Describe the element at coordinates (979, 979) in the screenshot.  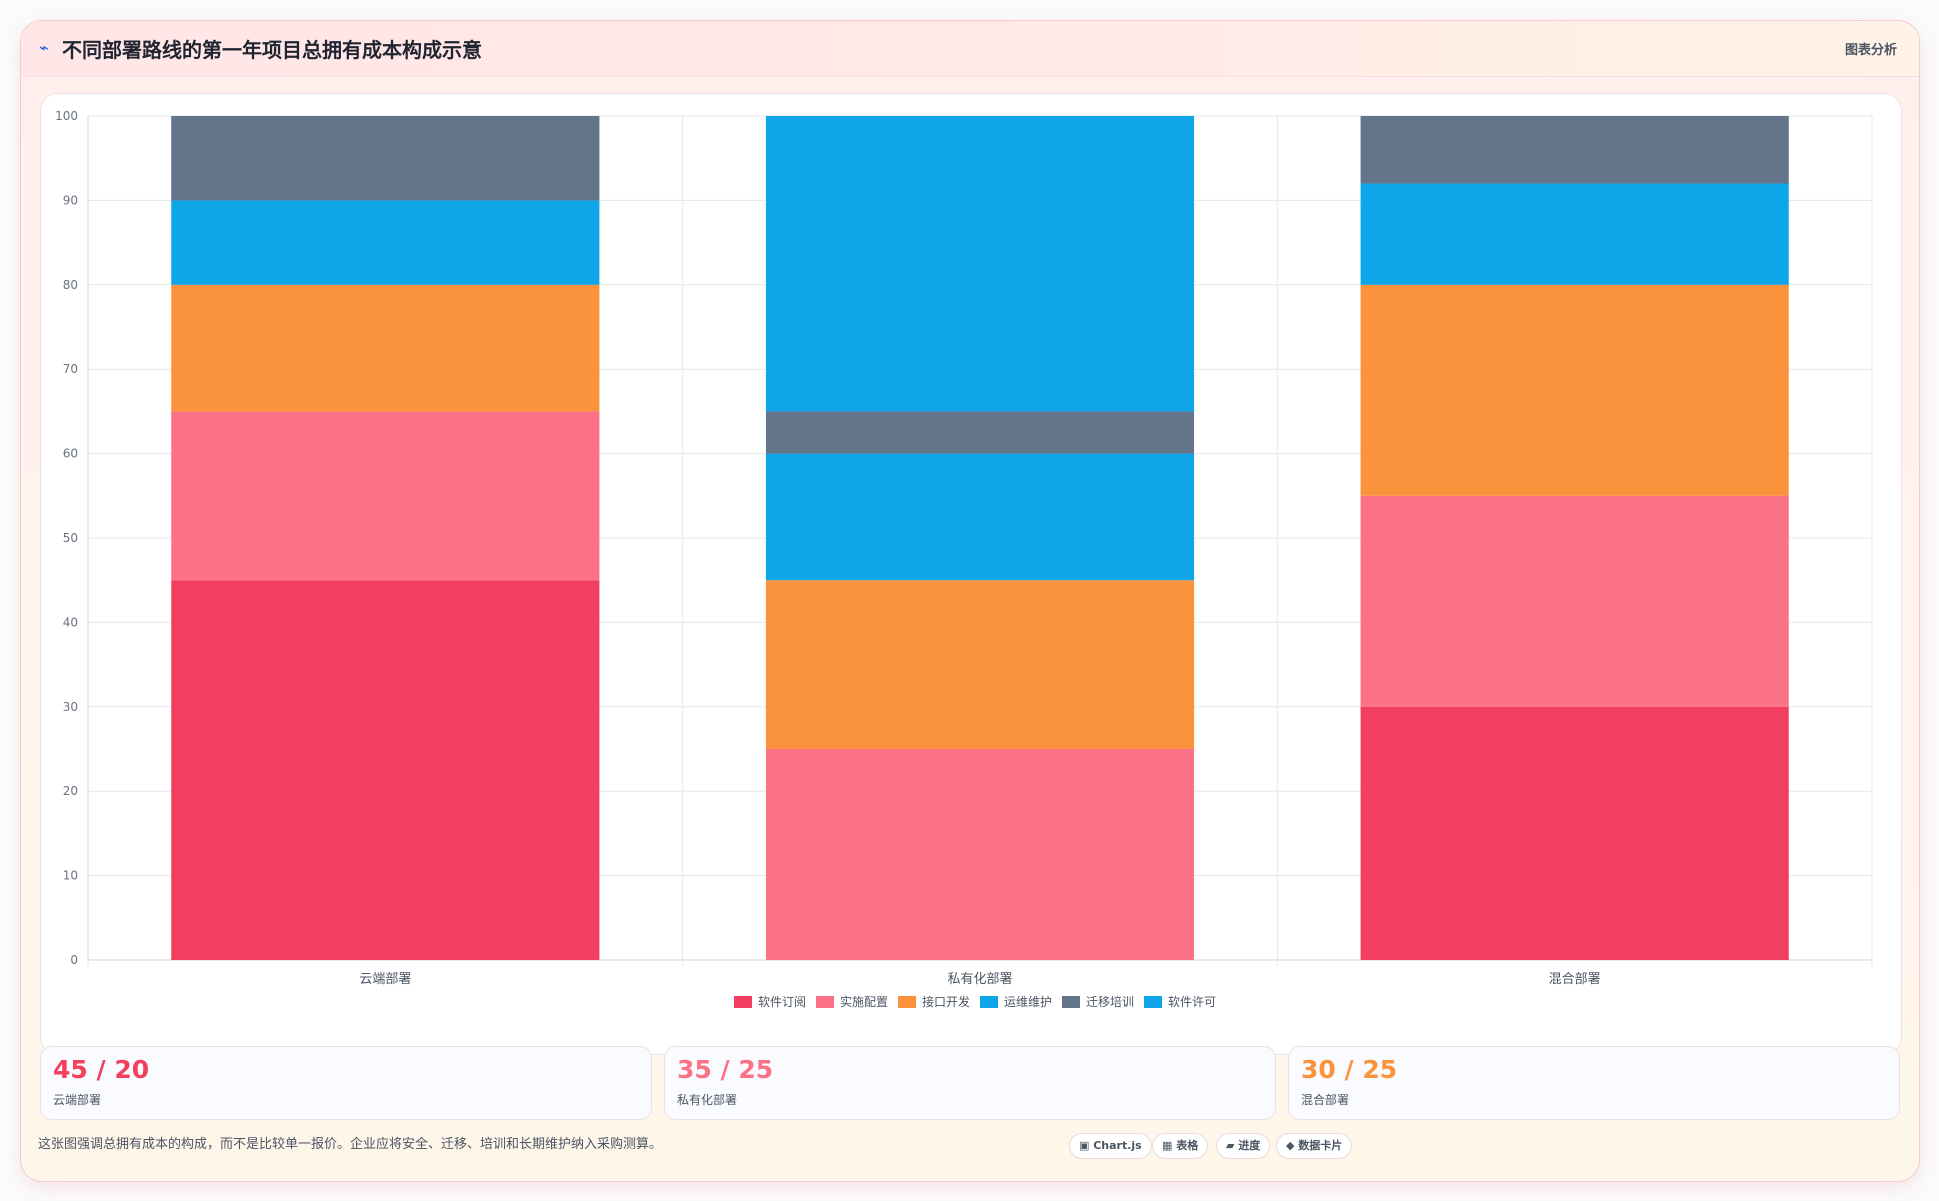
I see `x-tick-label: 私有化部署` at that location.